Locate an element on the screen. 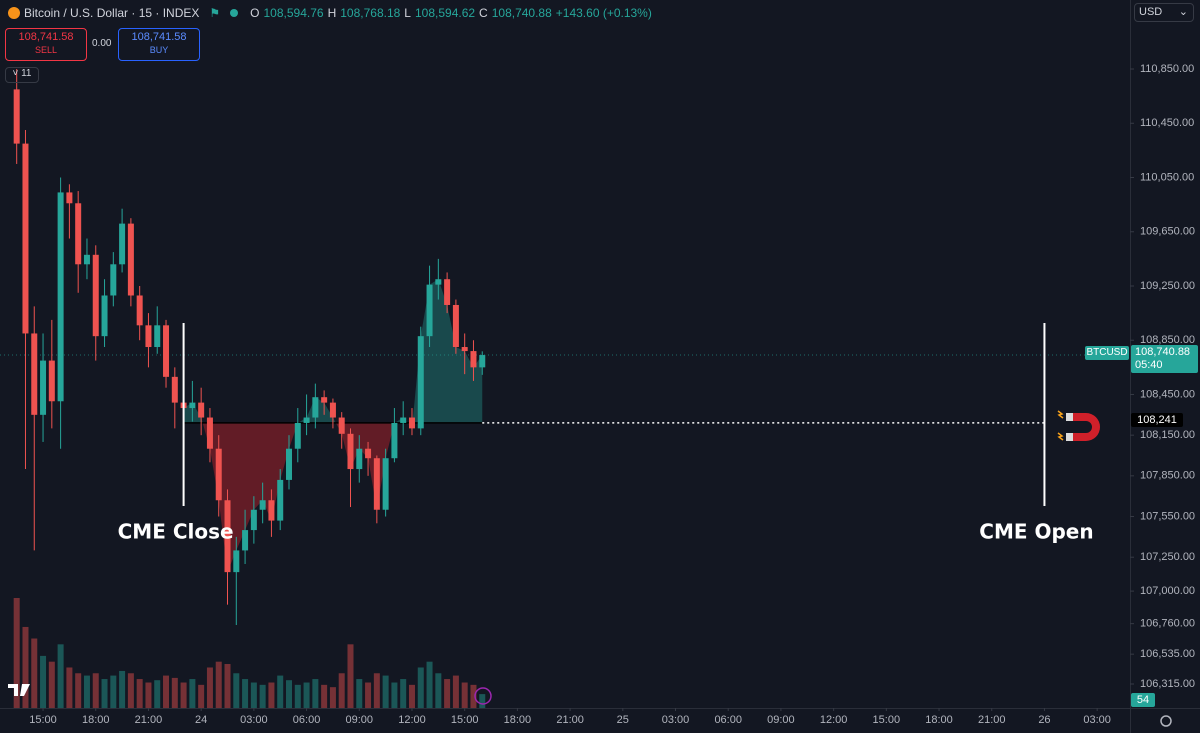  sell-button: 108,741.58 SELL is located at coordinates (46, 44).